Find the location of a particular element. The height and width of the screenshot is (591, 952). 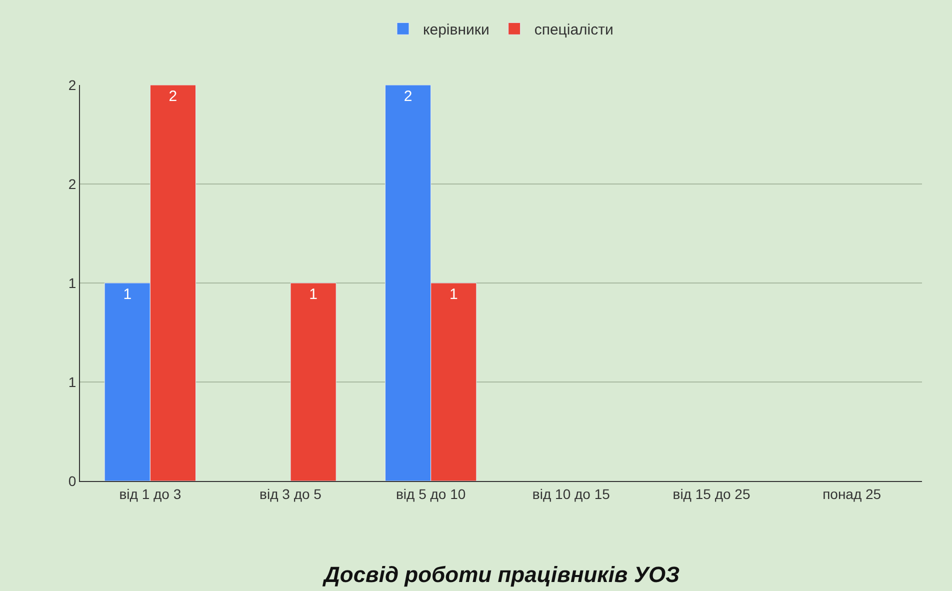

x-tick-label: від 15 до 25 is located at coordinates (711, 494).